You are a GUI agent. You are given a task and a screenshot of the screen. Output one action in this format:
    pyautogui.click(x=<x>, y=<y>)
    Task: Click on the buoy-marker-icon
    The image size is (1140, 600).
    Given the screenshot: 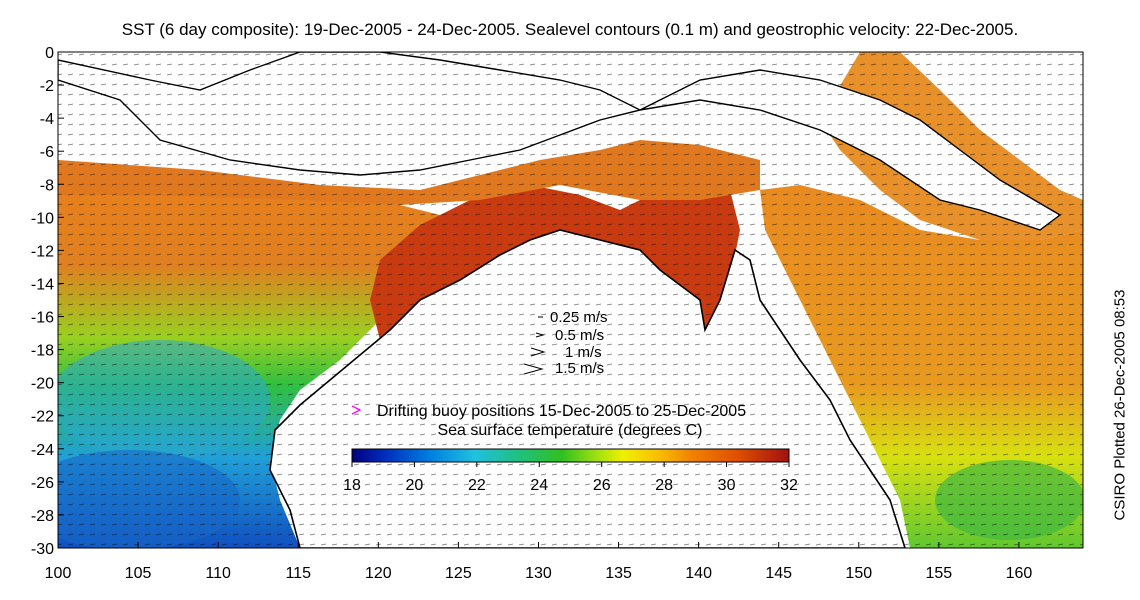 What is the action you would take?
    pyautogui.click(x=356, y=410)
    